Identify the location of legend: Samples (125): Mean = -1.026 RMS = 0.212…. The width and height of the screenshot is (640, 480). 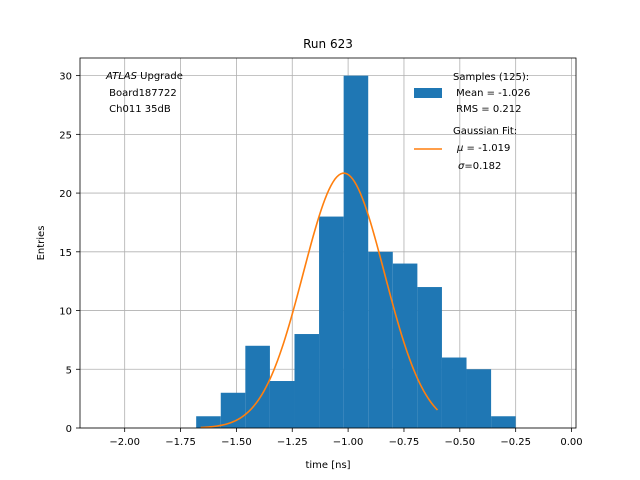
(472, 122).